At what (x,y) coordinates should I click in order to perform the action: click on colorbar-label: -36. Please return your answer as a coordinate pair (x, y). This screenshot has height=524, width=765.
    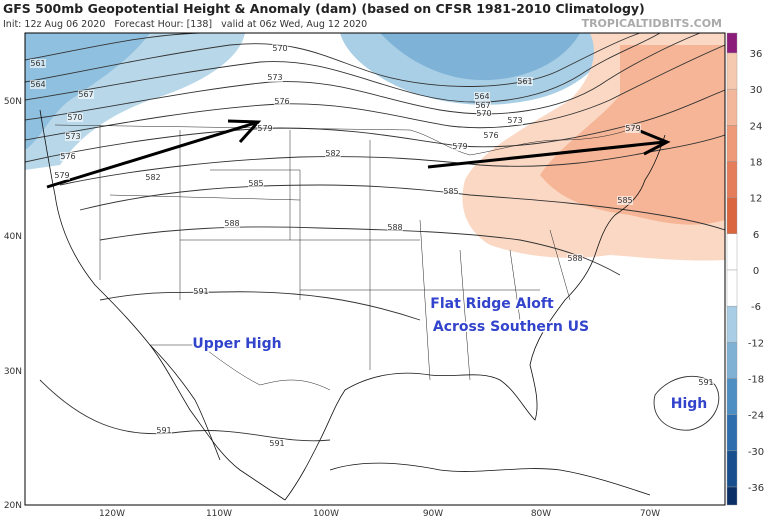
    Looking at the image, I should click on (756, 488).